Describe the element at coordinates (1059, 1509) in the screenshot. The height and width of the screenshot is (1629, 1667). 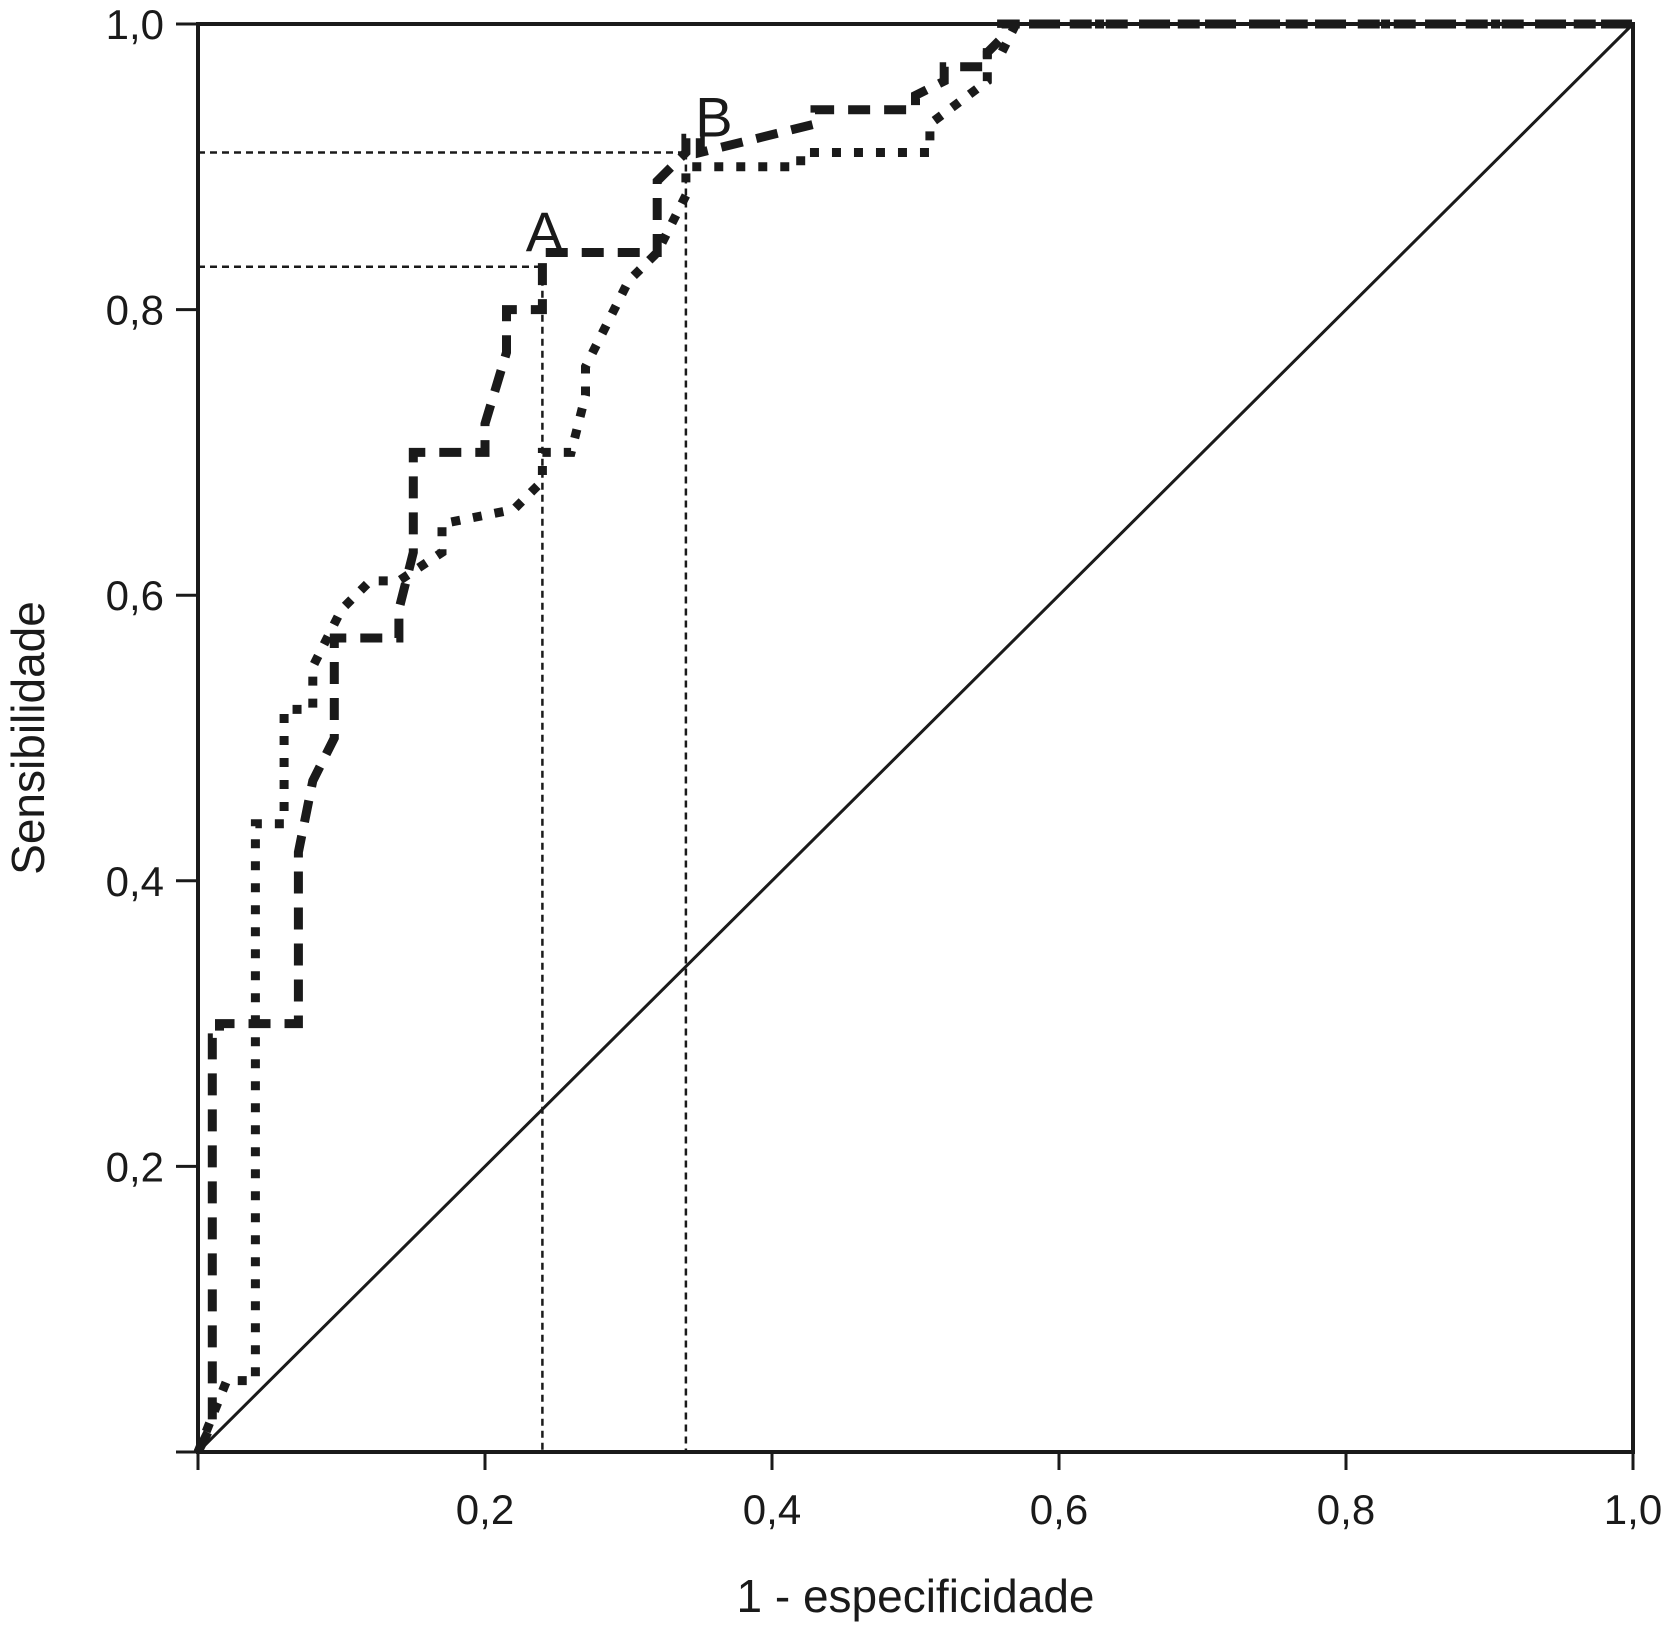
I see `x-tick-label: 0,6` at that location.